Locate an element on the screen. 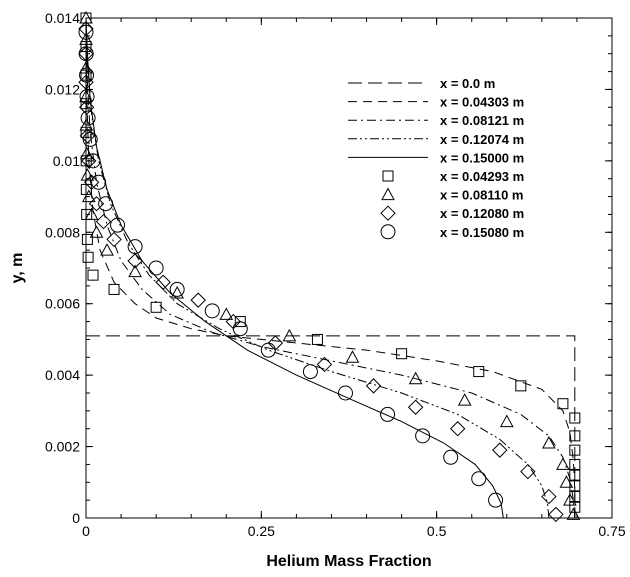 This screenshot has width=630, height=577. legend-label: x = 0.08121 m is located at coordinates (482, 120).